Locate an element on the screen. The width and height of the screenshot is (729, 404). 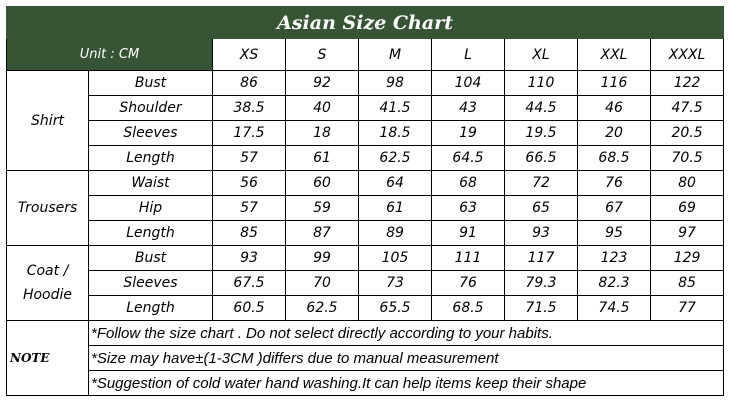
measurement-value: 123 is located at coordinates (614, 258).